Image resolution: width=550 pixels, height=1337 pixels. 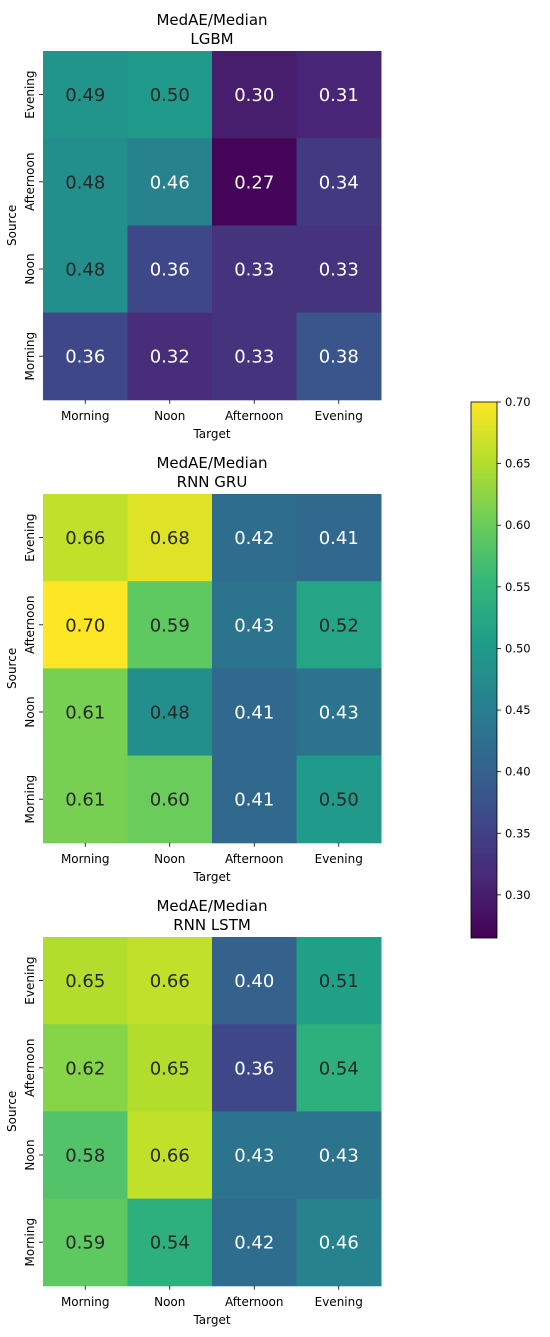 I want to click on cell-value-label: 0.34, so click(x=339, y=182).